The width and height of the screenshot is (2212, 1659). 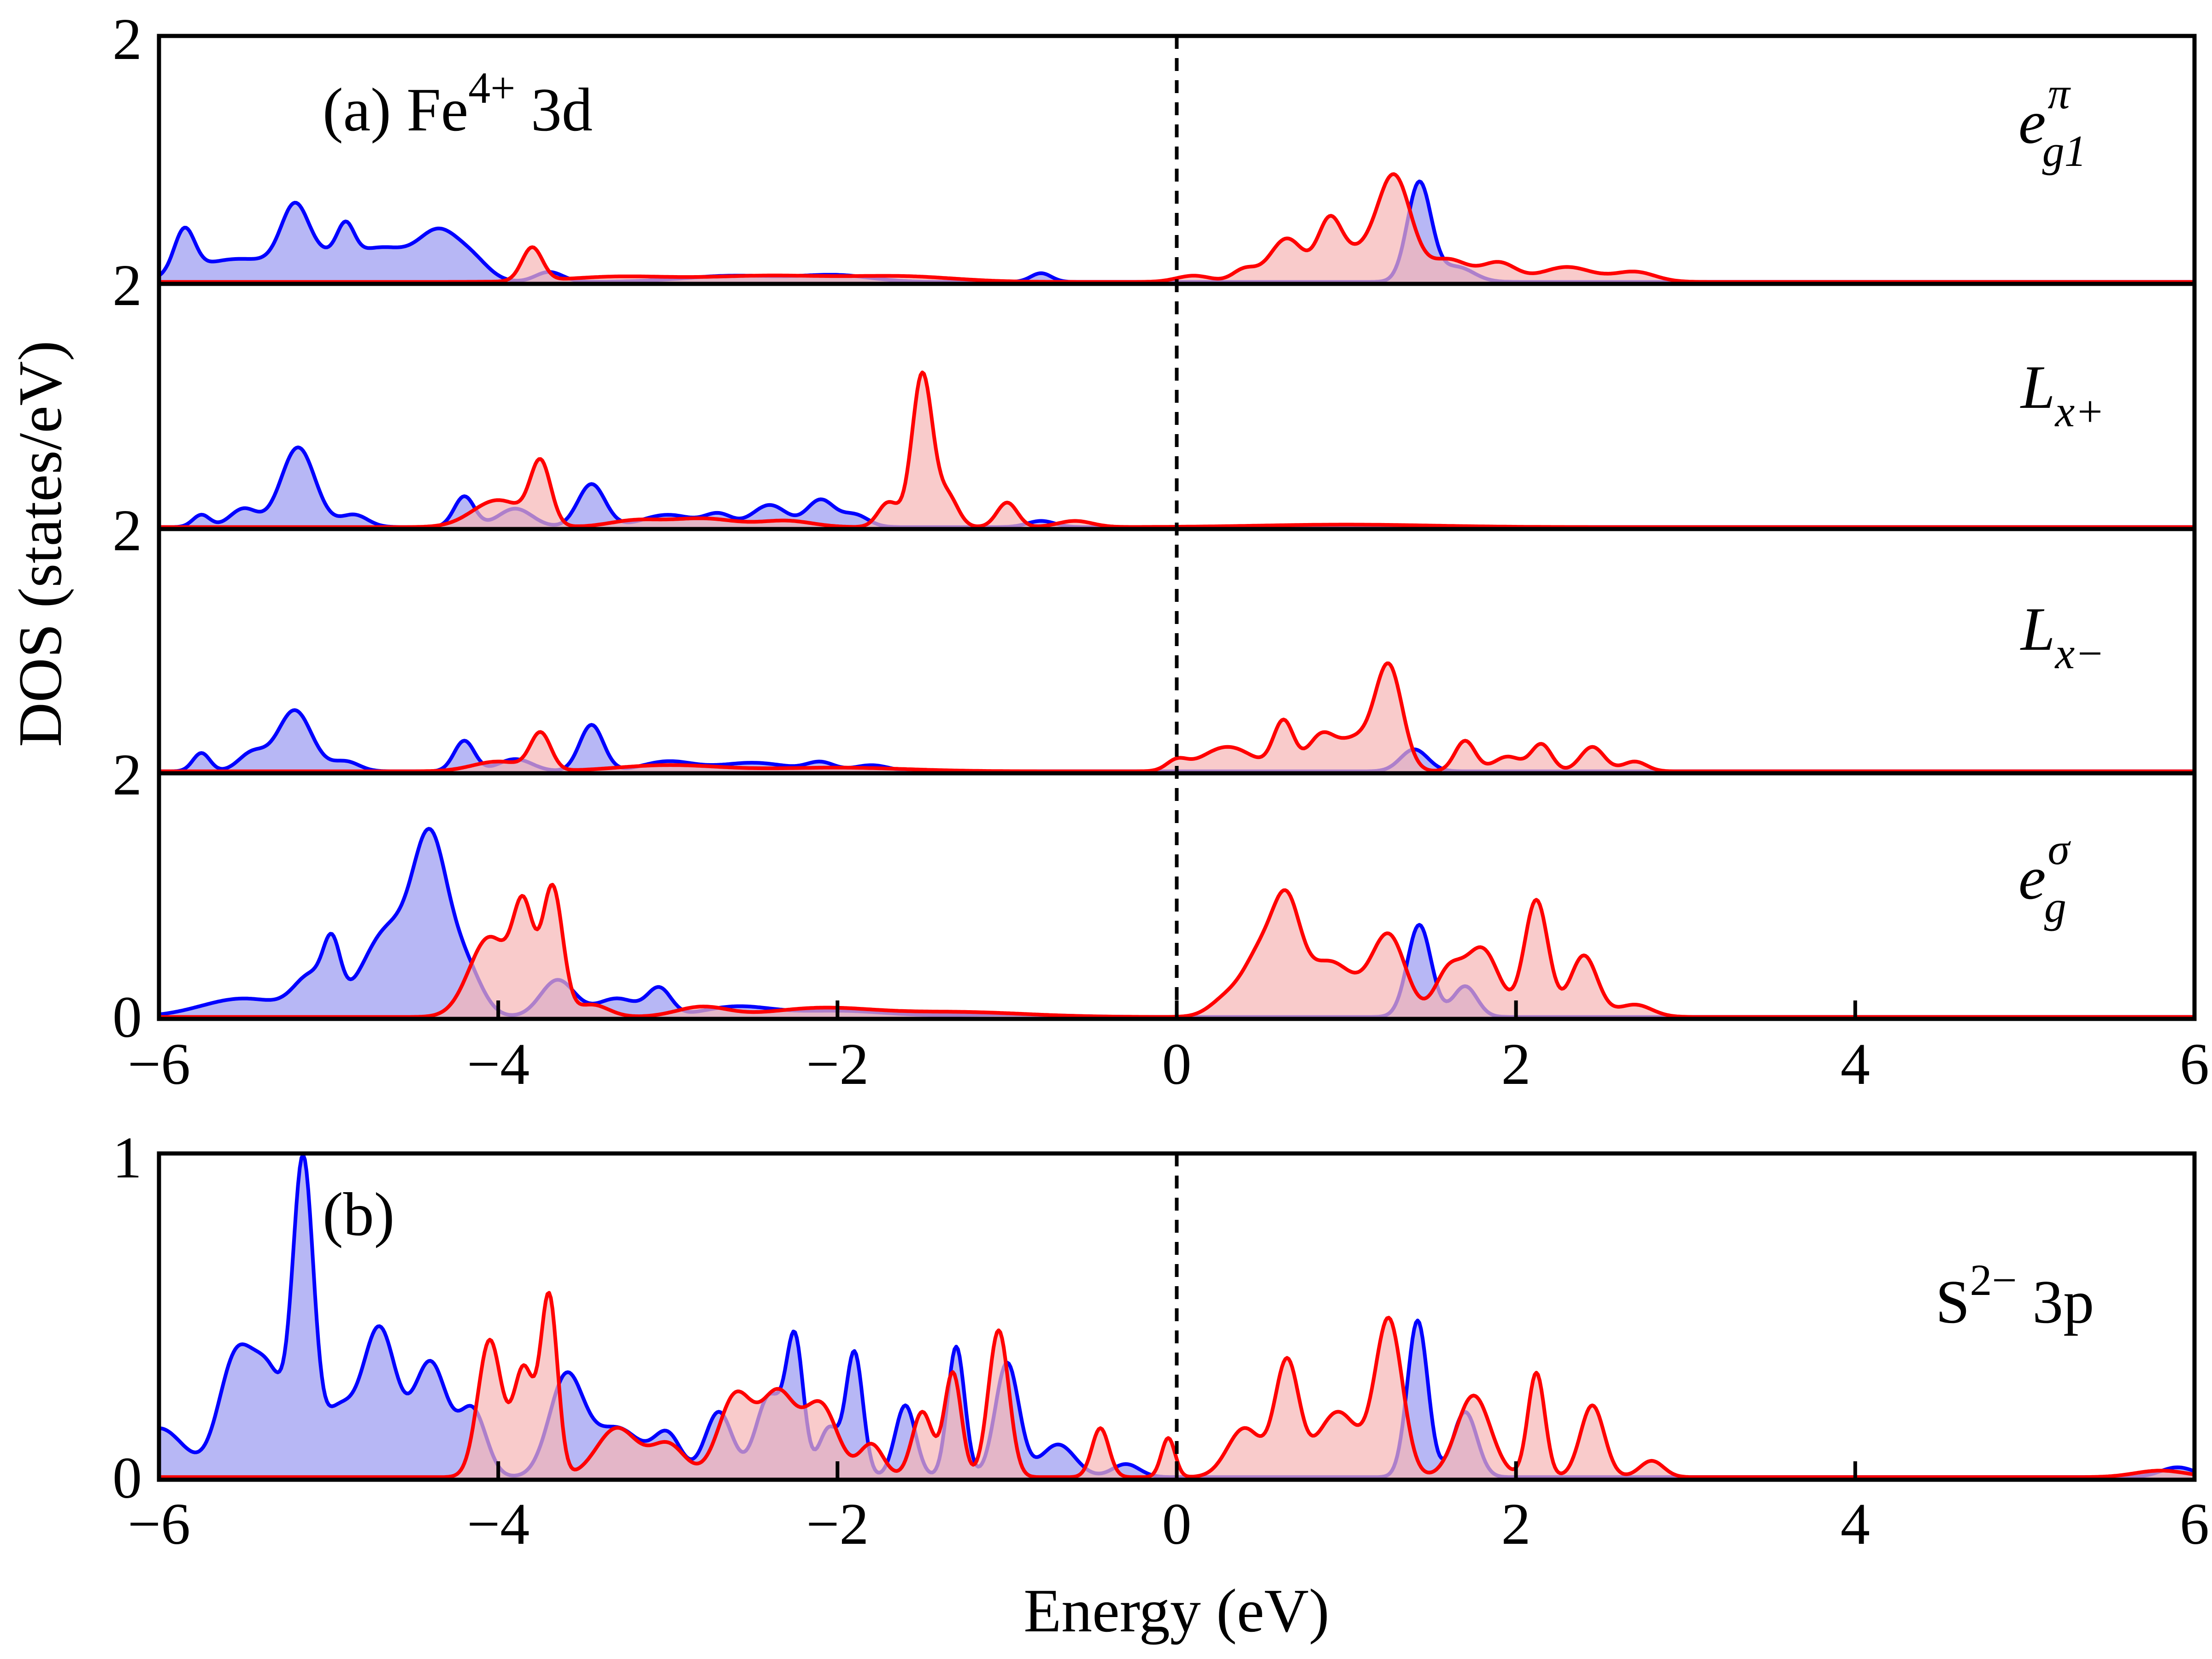 I want to click on panel-b-xtick-label-4: 2, so click(x=1516, y=1524).